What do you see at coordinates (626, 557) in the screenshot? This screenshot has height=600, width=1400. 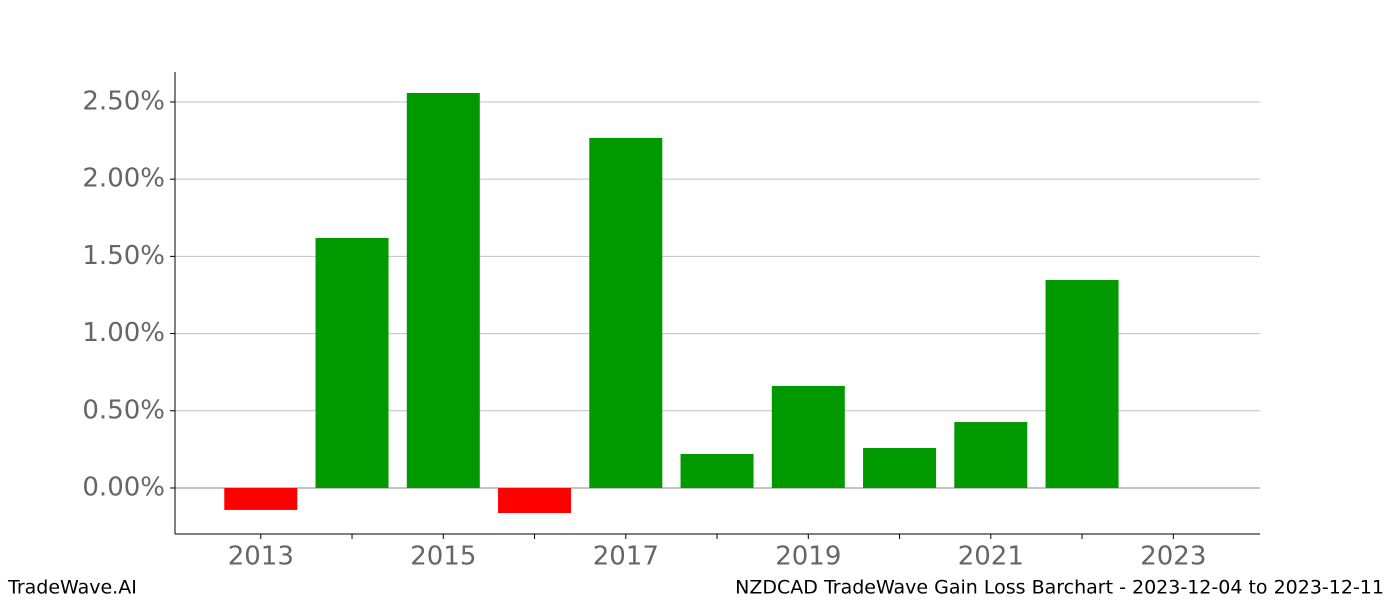 I see `x-tick-label: 2017` at bounding box center [626, 557].